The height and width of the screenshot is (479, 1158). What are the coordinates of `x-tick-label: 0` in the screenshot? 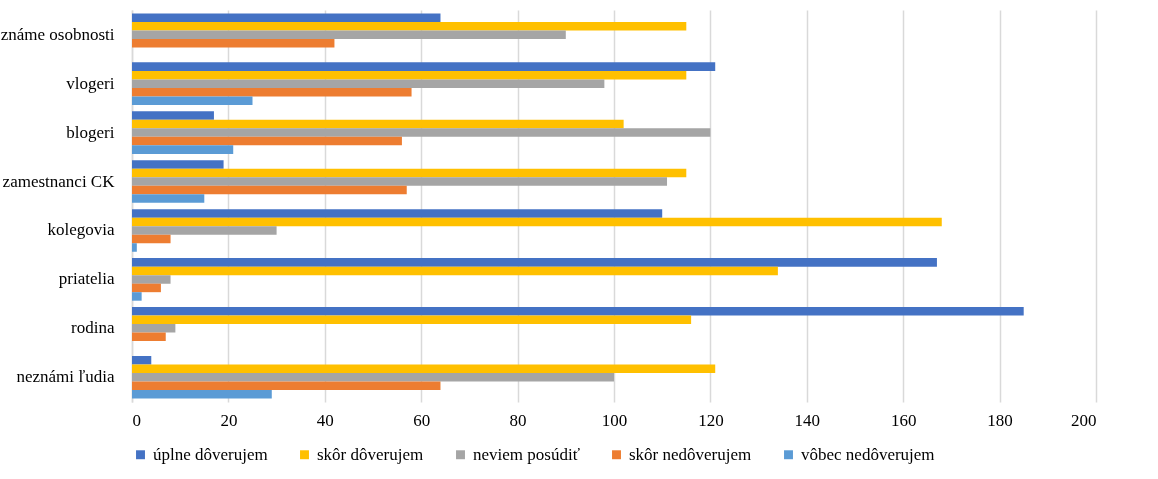 It's located at (136, 420).